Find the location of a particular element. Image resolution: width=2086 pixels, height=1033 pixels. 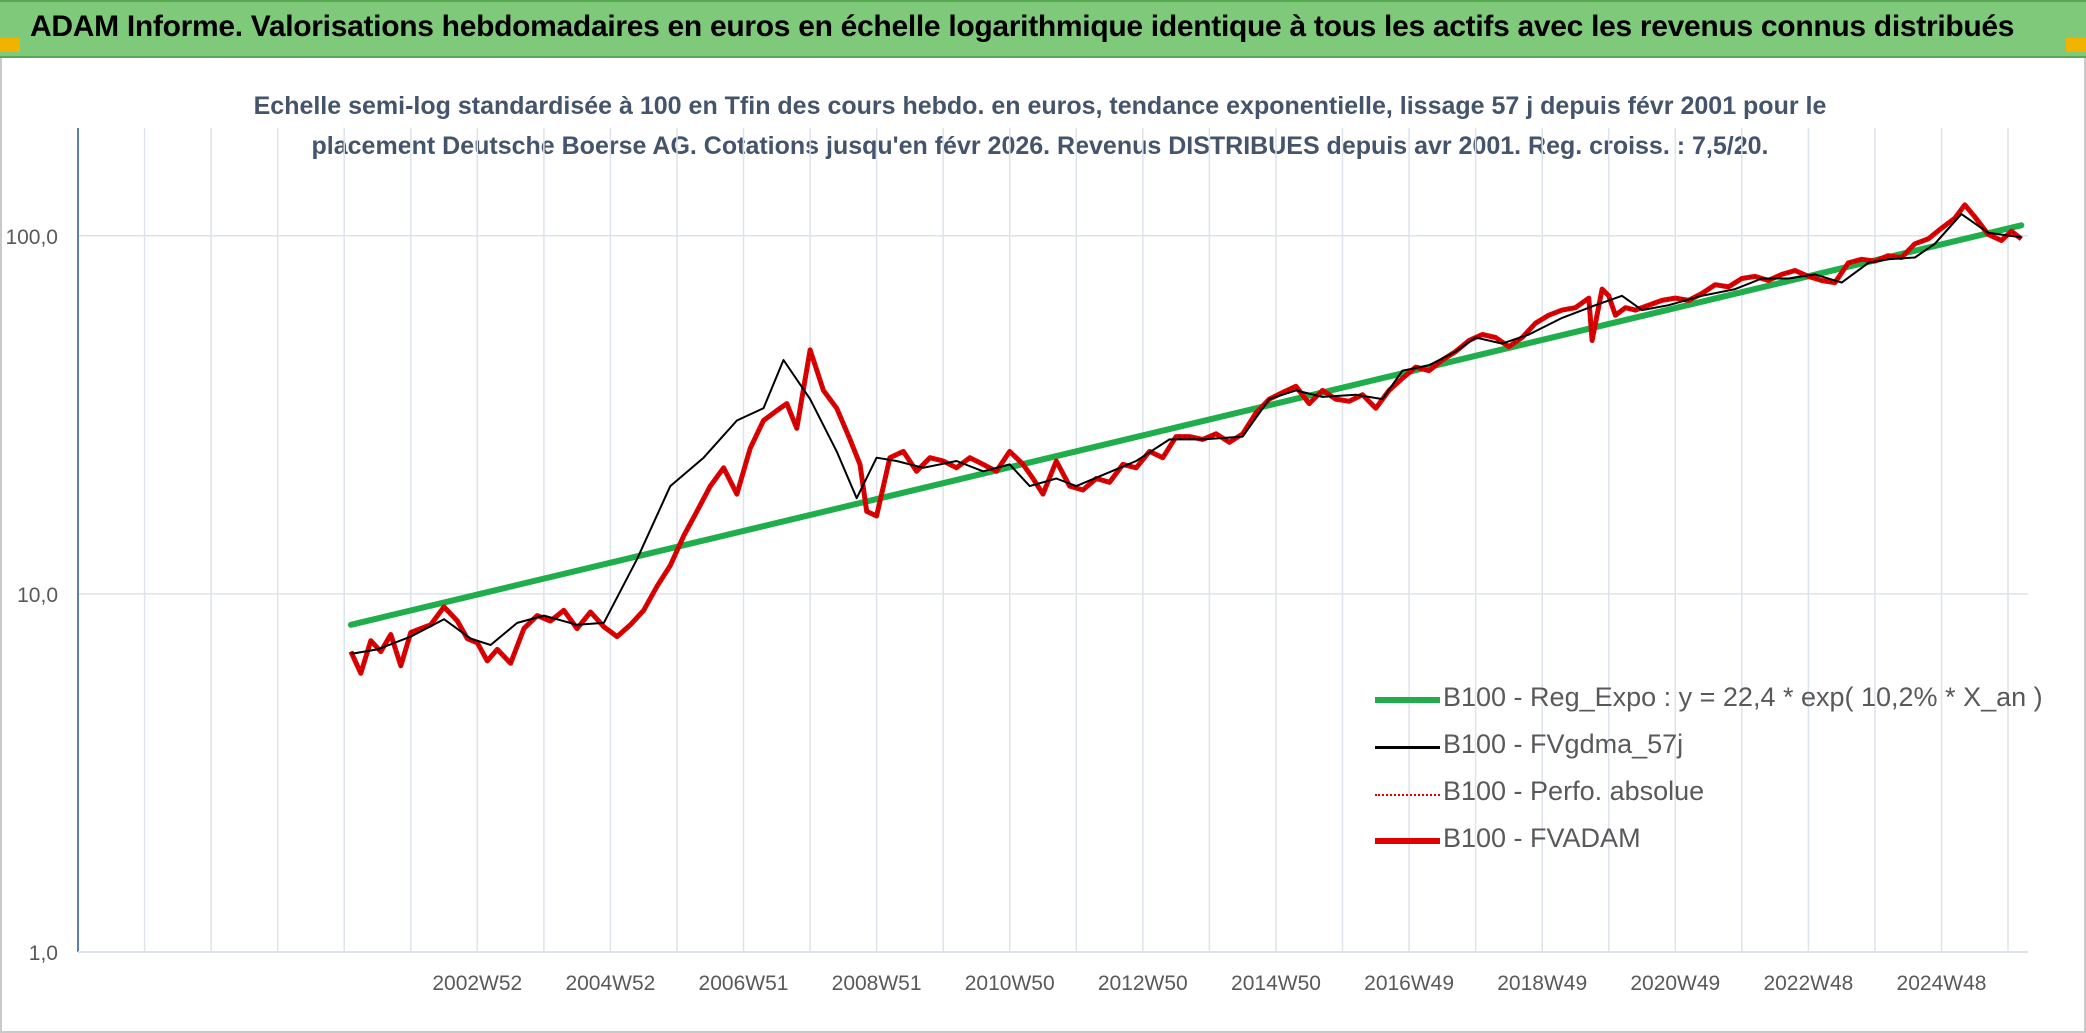

x-tick-label: 2014W50 is located at coordinates (1276, 983).